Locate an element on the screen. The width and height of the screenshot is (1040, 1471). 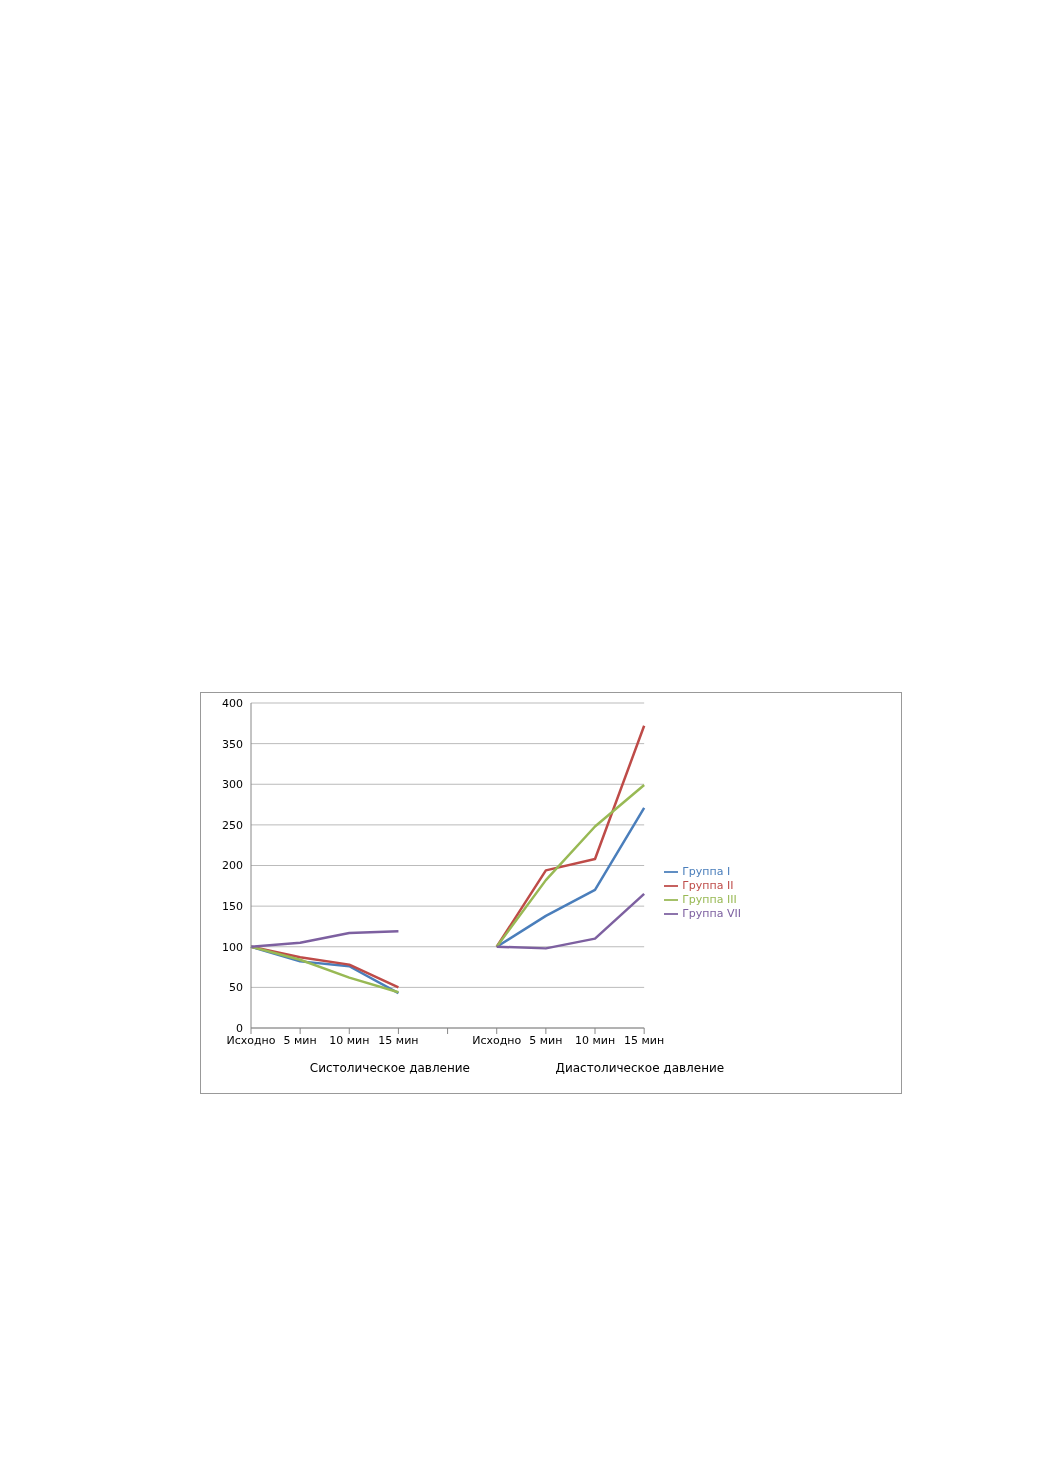
y-tick-label: 100 is located at coordinates (232, 947).